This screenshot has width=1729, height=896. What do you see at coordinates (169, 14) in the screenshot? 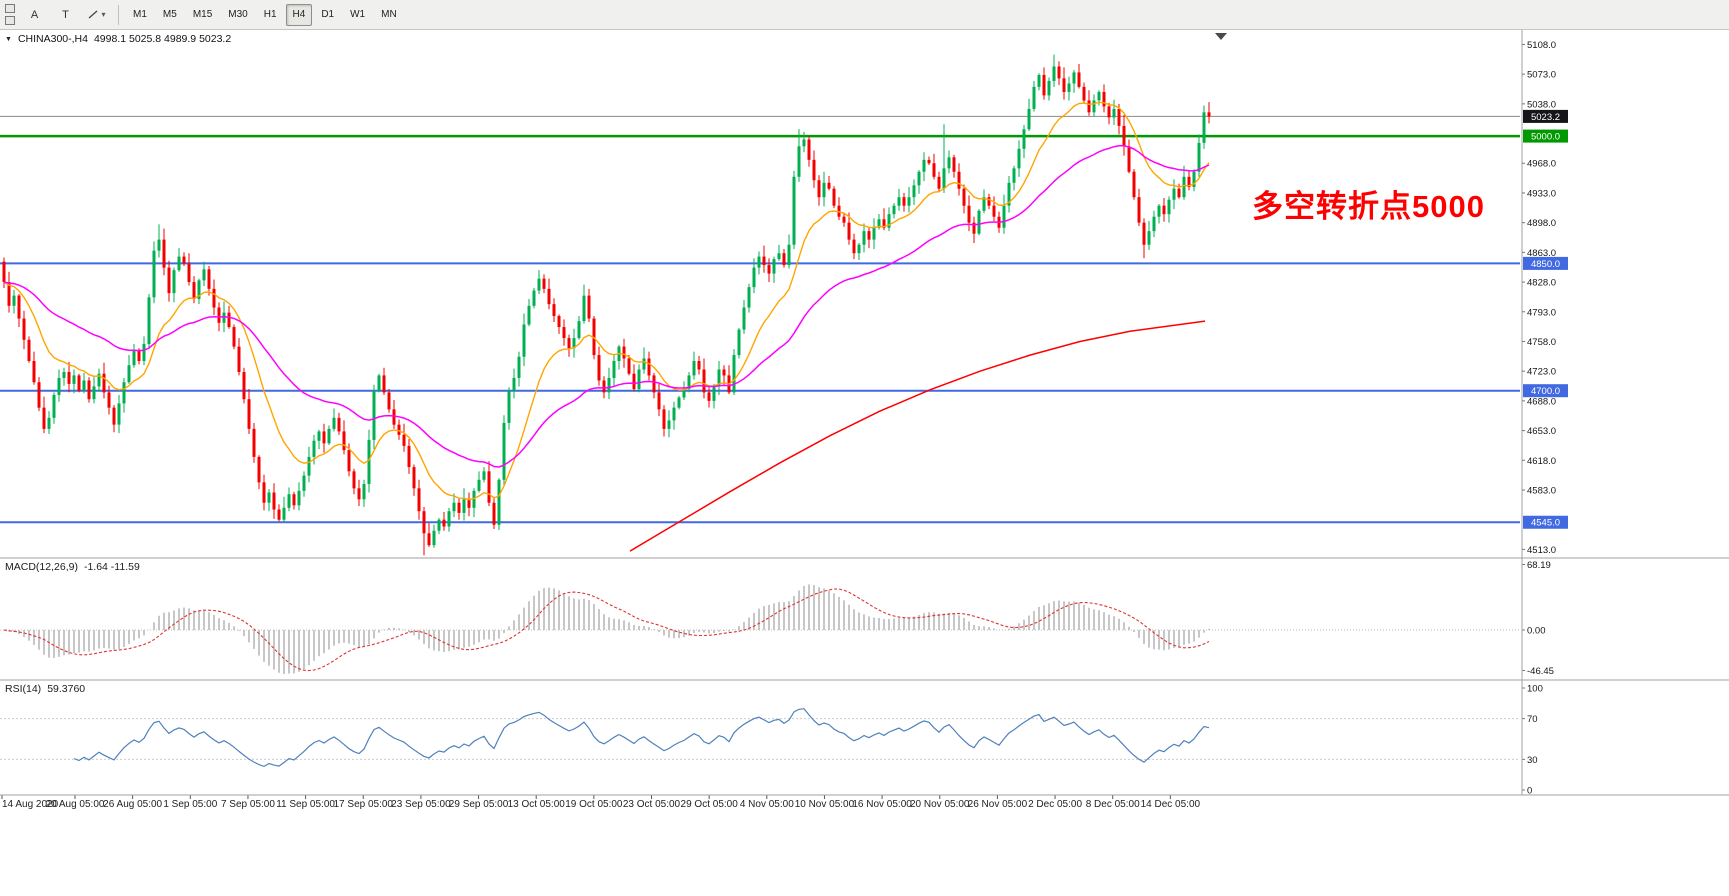
I see `timeframe-button-m5: M5` at bounding box center [169, 14].